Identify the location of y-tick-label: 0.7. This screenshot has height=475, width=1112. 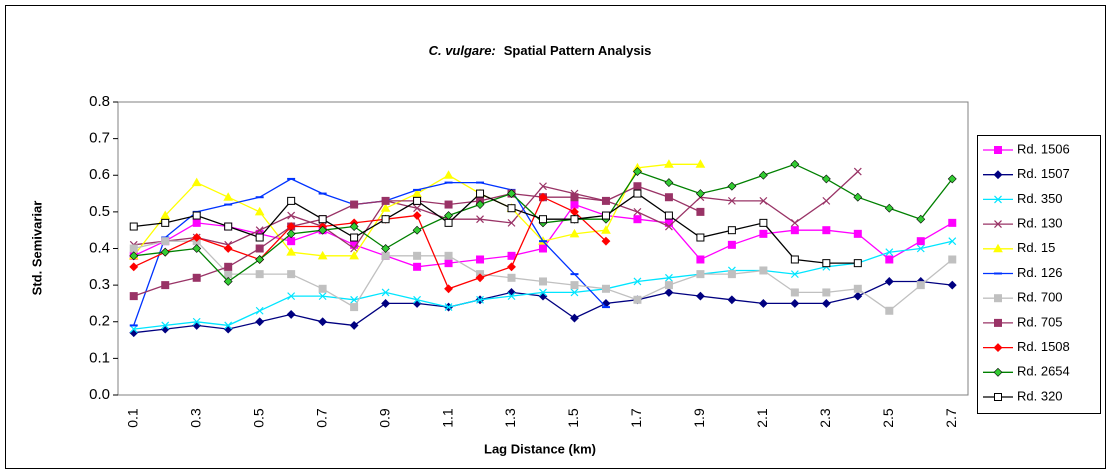
(99, 138).